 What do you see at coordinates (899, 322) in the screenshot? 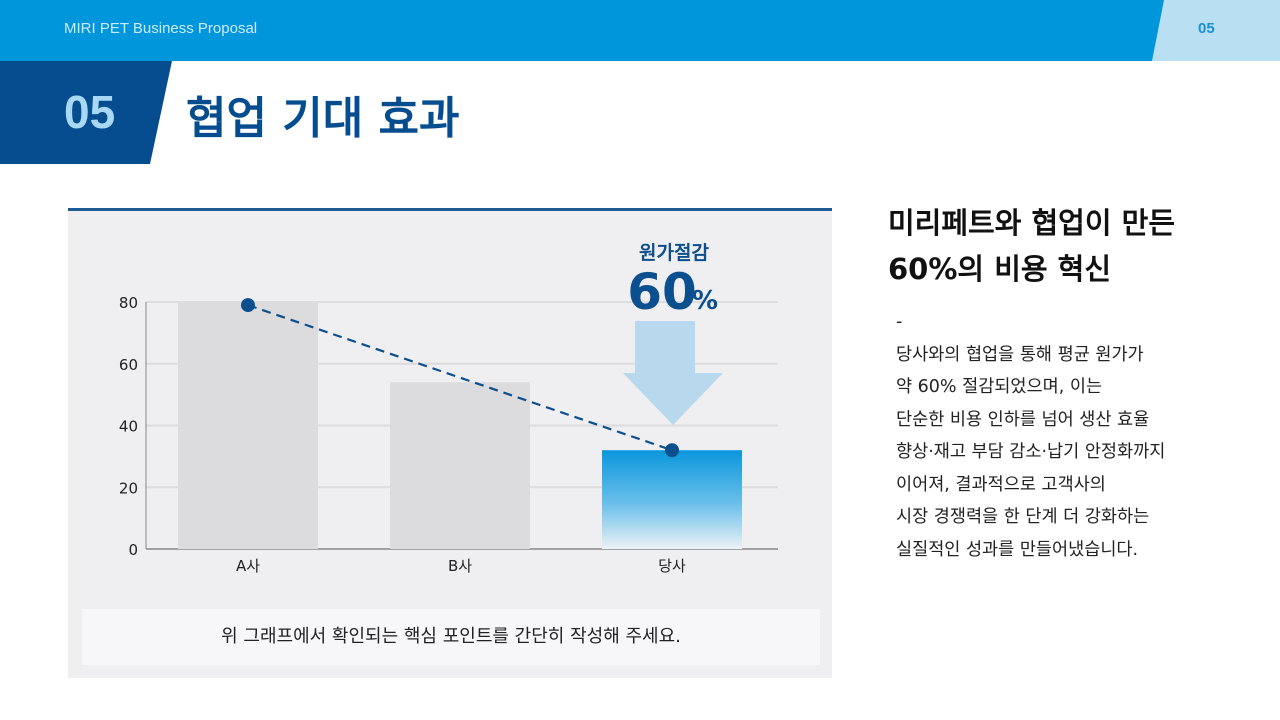
I see `summary-dash: -` at bounding box center [899, 322].